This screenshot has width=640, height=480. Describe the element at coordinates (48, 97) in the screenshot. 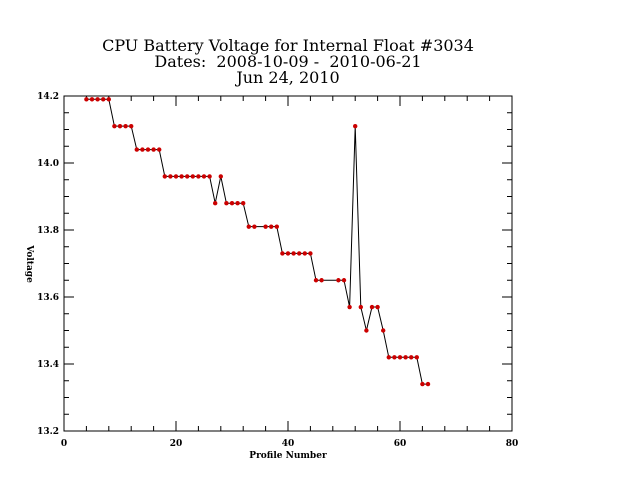

I see `y-tick-label: 14.2` at that location.